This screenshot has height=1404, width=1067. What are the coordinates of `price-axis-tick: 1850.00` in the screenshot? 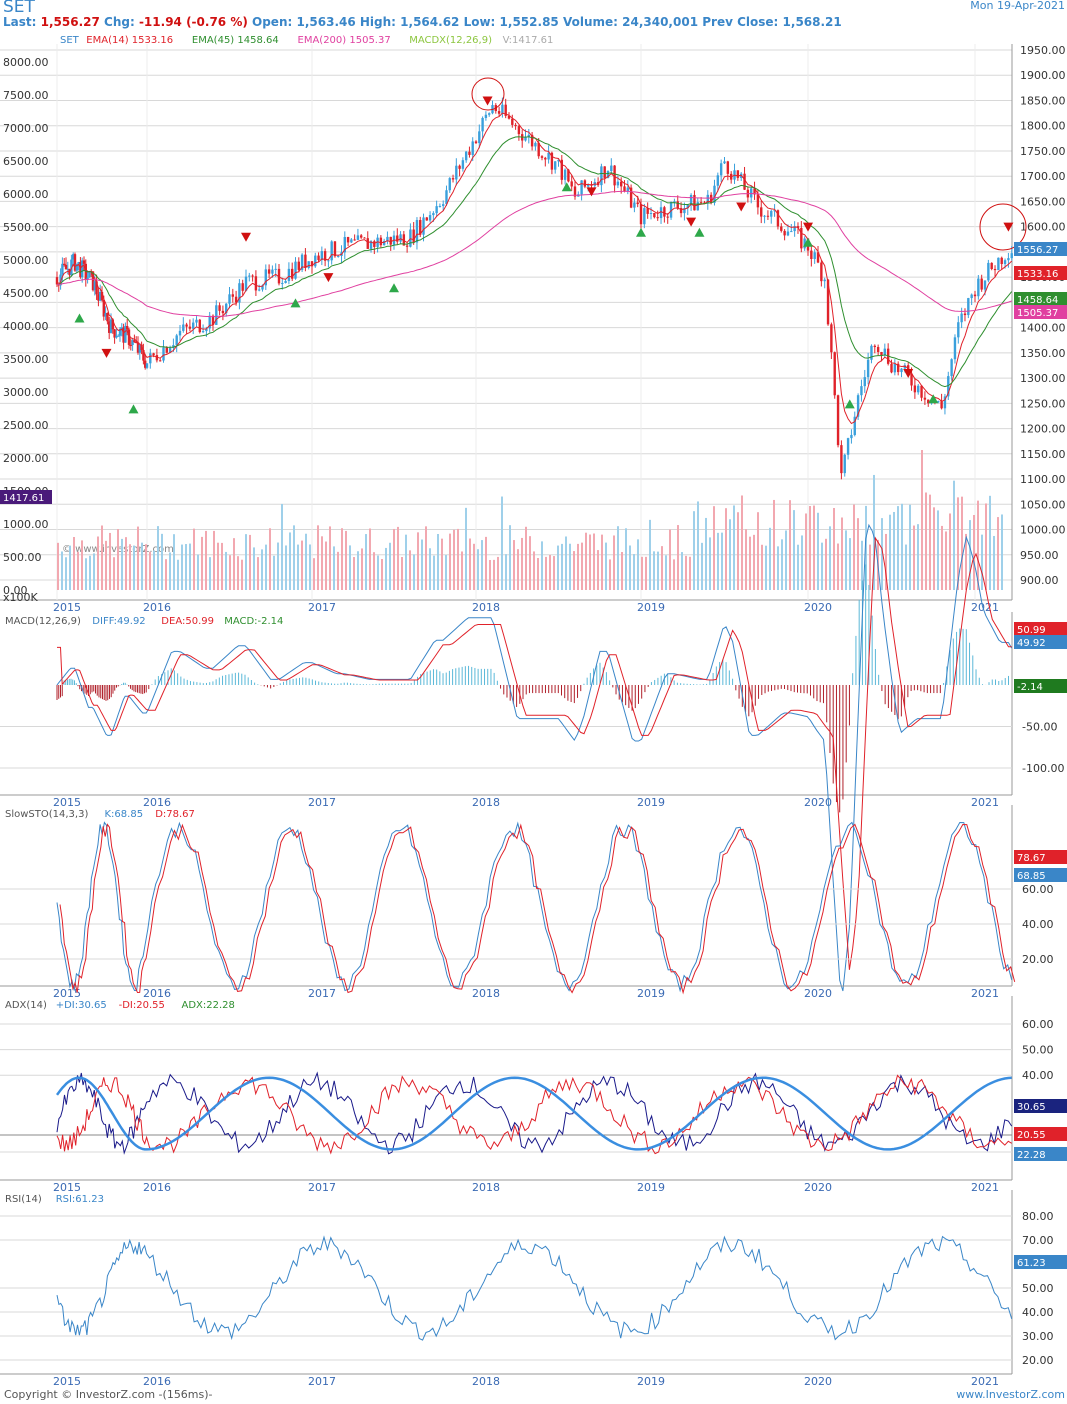 It's located at (1043, 100).